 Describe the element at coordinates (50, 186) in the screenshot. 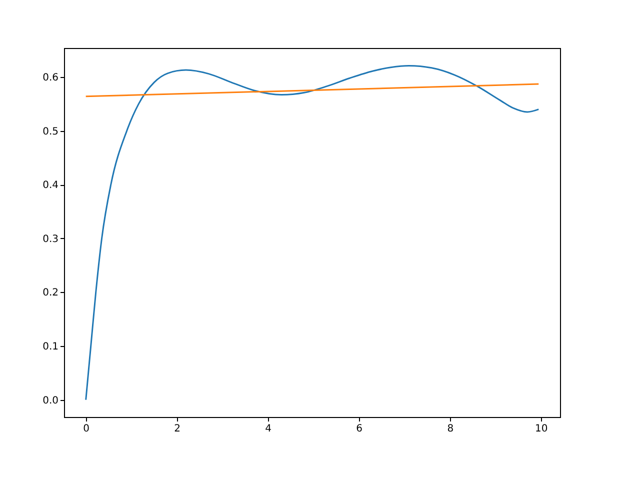

I see `y-tick-label: 0.4` at that location.